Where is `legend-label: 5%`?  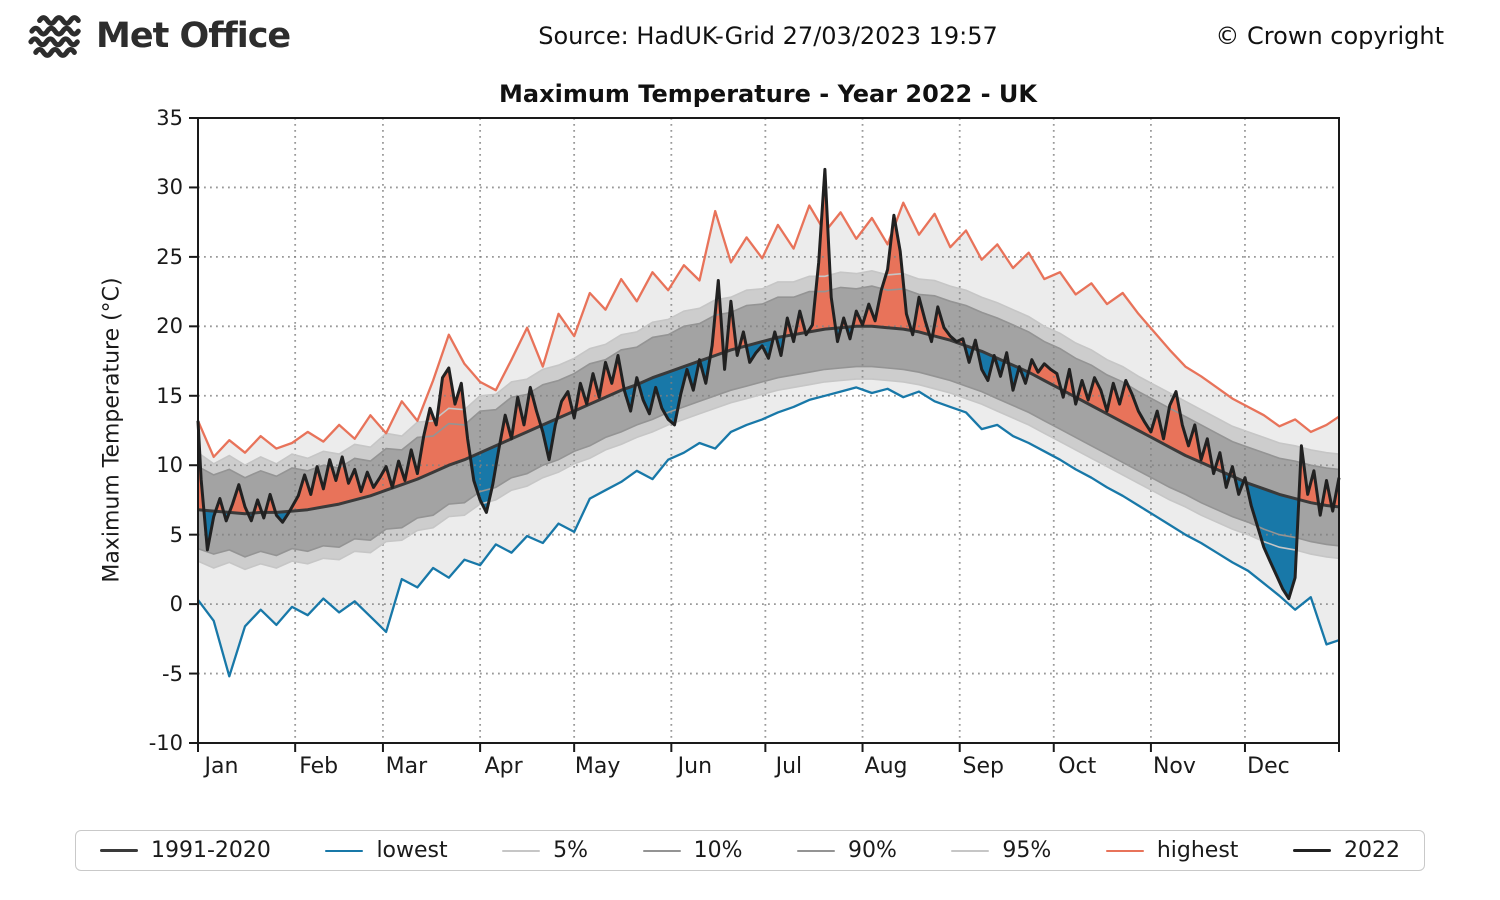
legend-label: 5% is located at coordinates (571, 850).